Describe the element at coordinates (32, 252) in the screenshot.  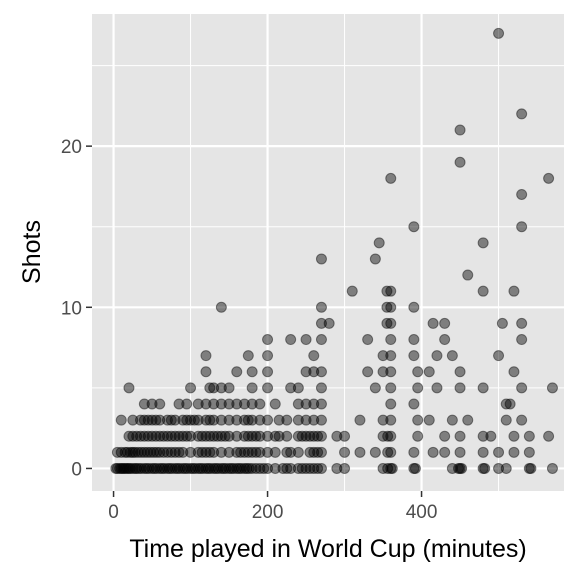
I see `y-axis-title: Shots` at that location.